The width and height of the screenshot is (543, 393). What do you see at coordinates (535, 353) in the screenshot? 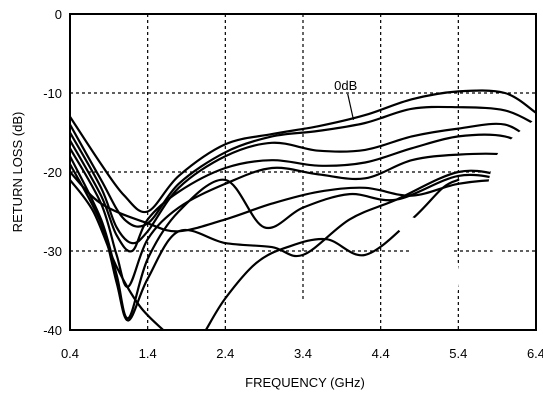
I see `x-tick-label: 6.4` at bounding box center [535, 353].